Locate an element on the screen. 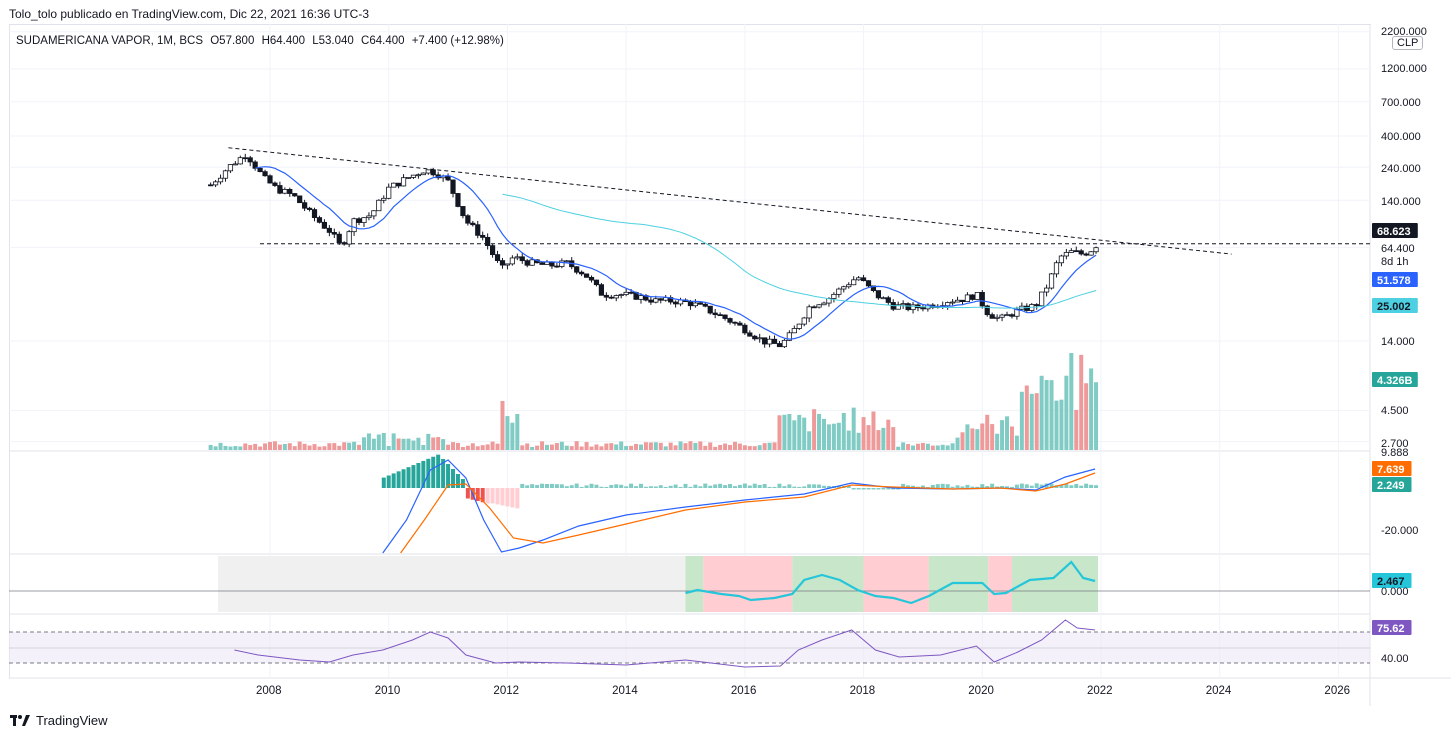 The image size is (1451, 740). rsi-line is located at coordinates (665, 643).